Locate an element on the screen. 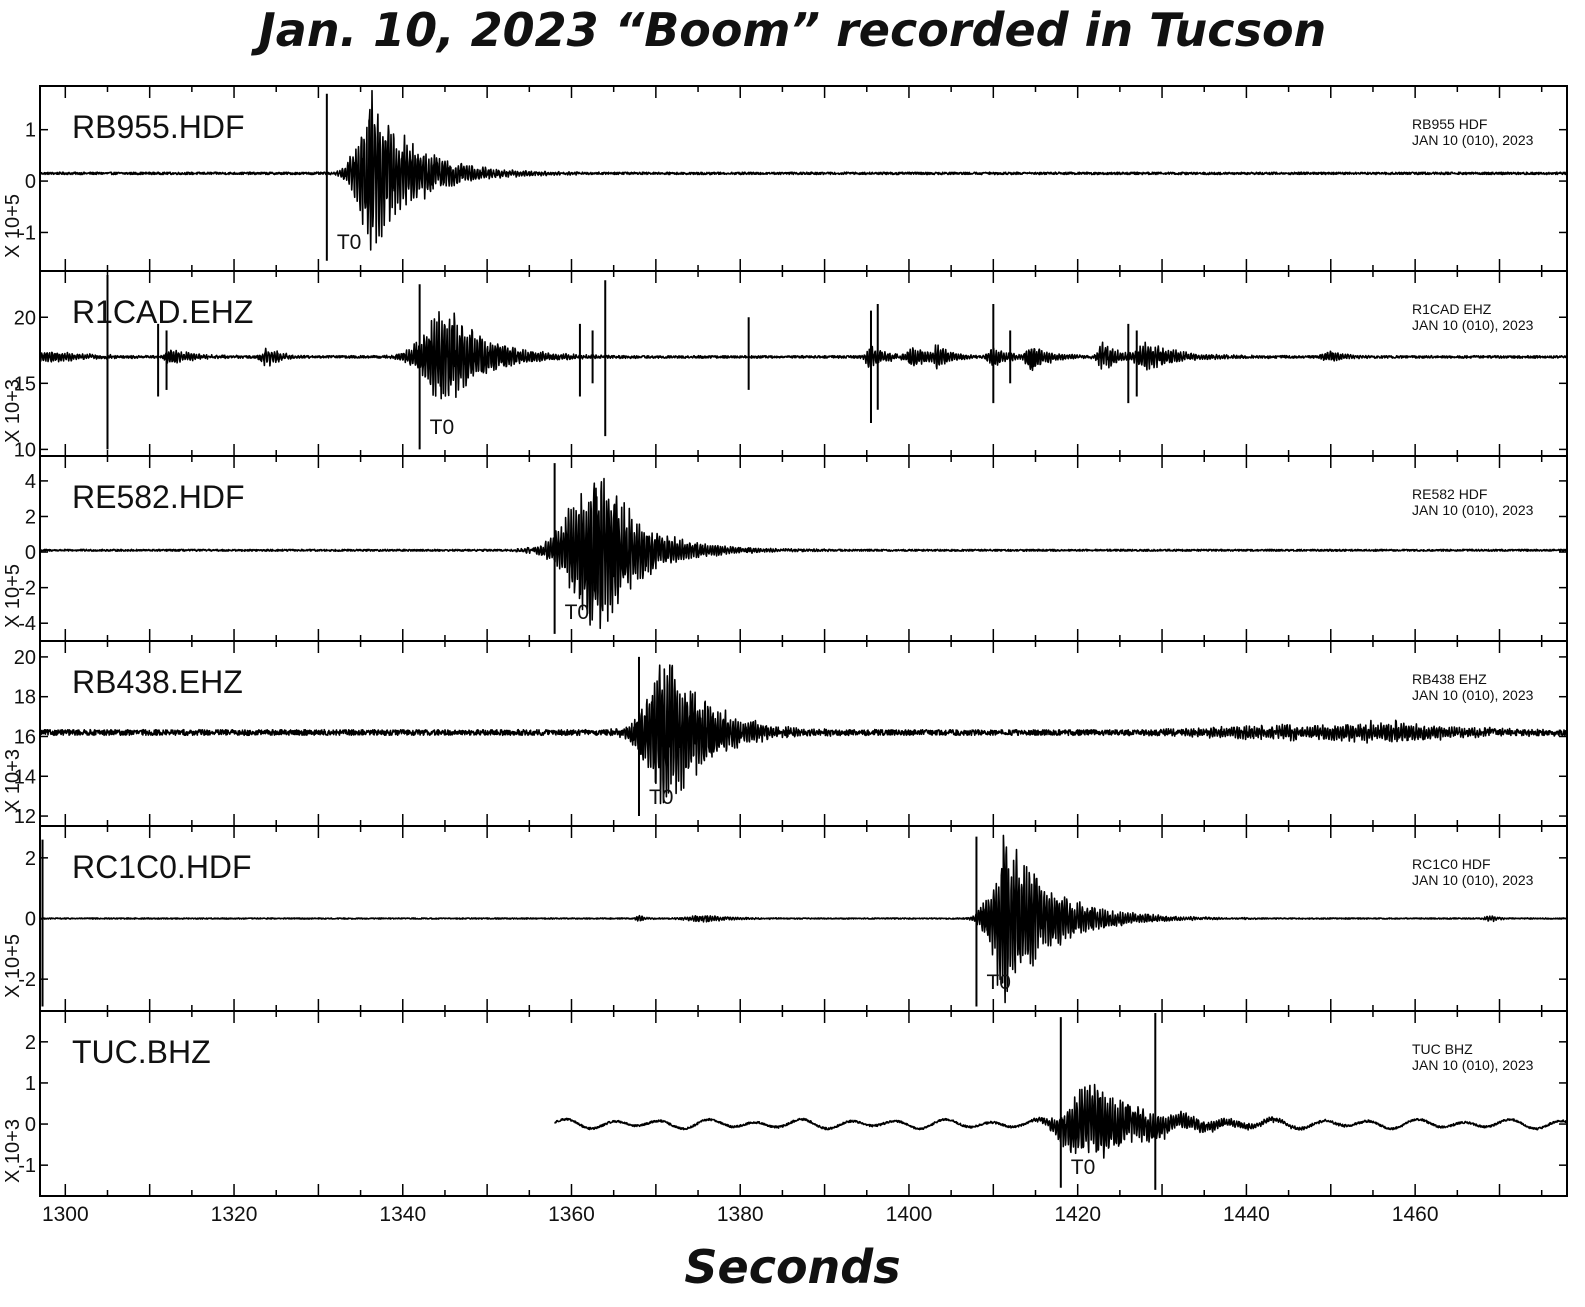 This screenshot has width=1585, height=1307. y-tick-label: 12 is located at coordinates (25, 817).